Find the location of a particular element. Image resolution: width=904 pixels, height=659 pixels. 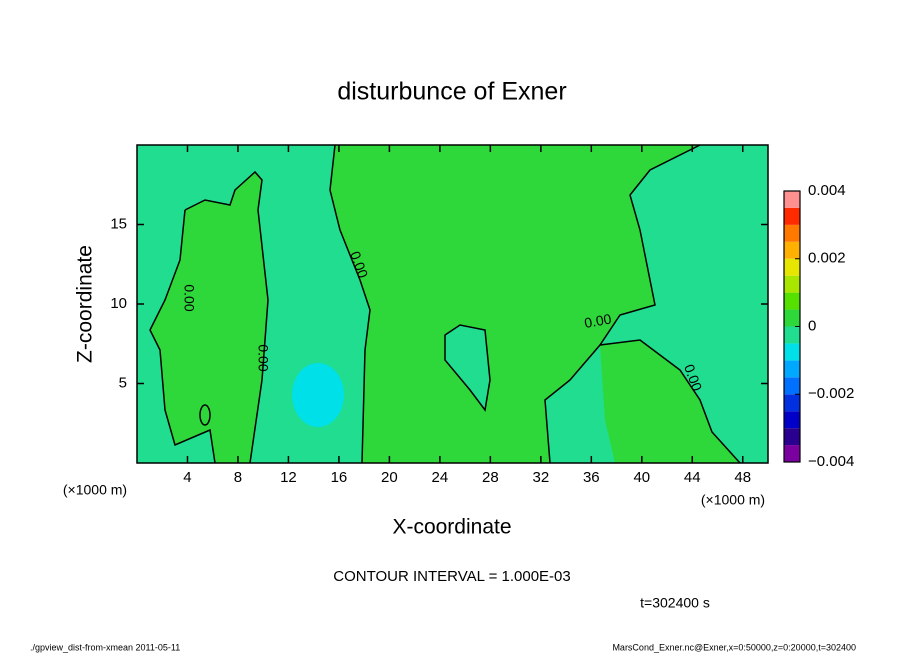

colorbar-tick-label: −0.004 is located at coordinates (831, 461).